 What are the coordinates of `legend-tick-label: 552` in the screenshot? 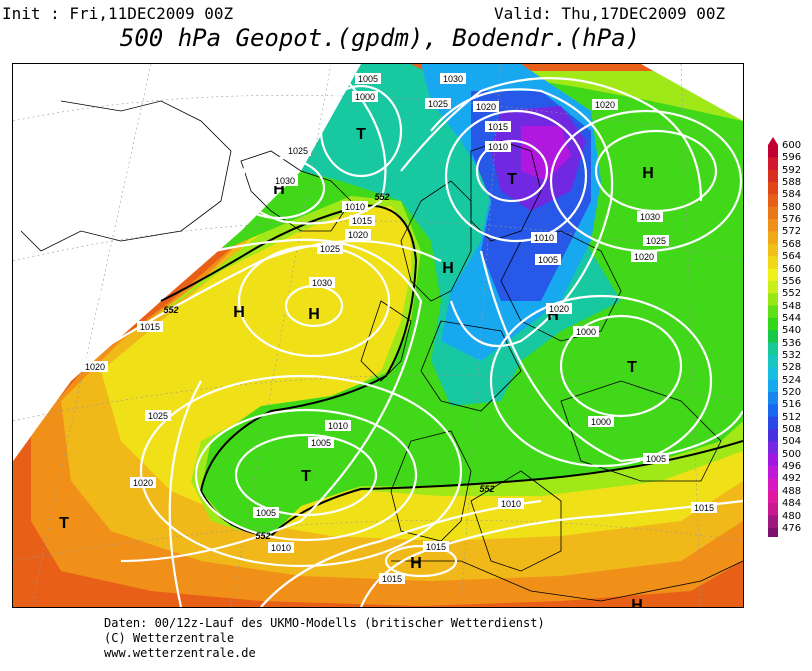 It's located at (792, 294).